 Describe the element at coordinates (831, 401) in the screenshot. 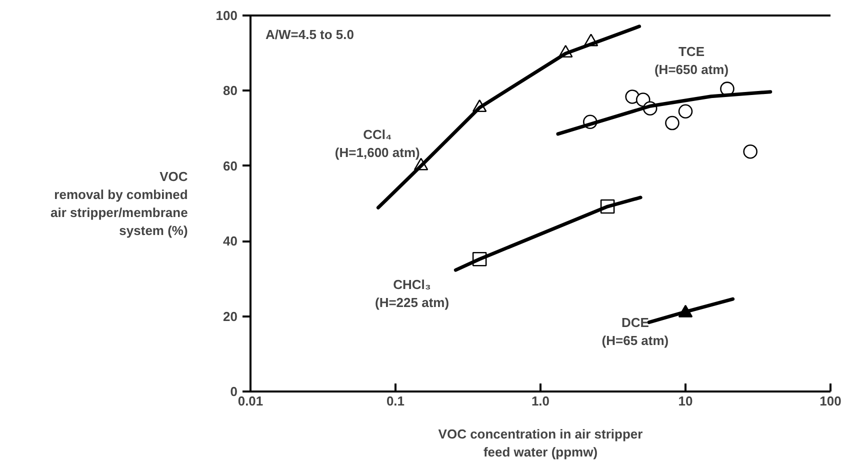

I see `x-tick-label: 100` at that location.